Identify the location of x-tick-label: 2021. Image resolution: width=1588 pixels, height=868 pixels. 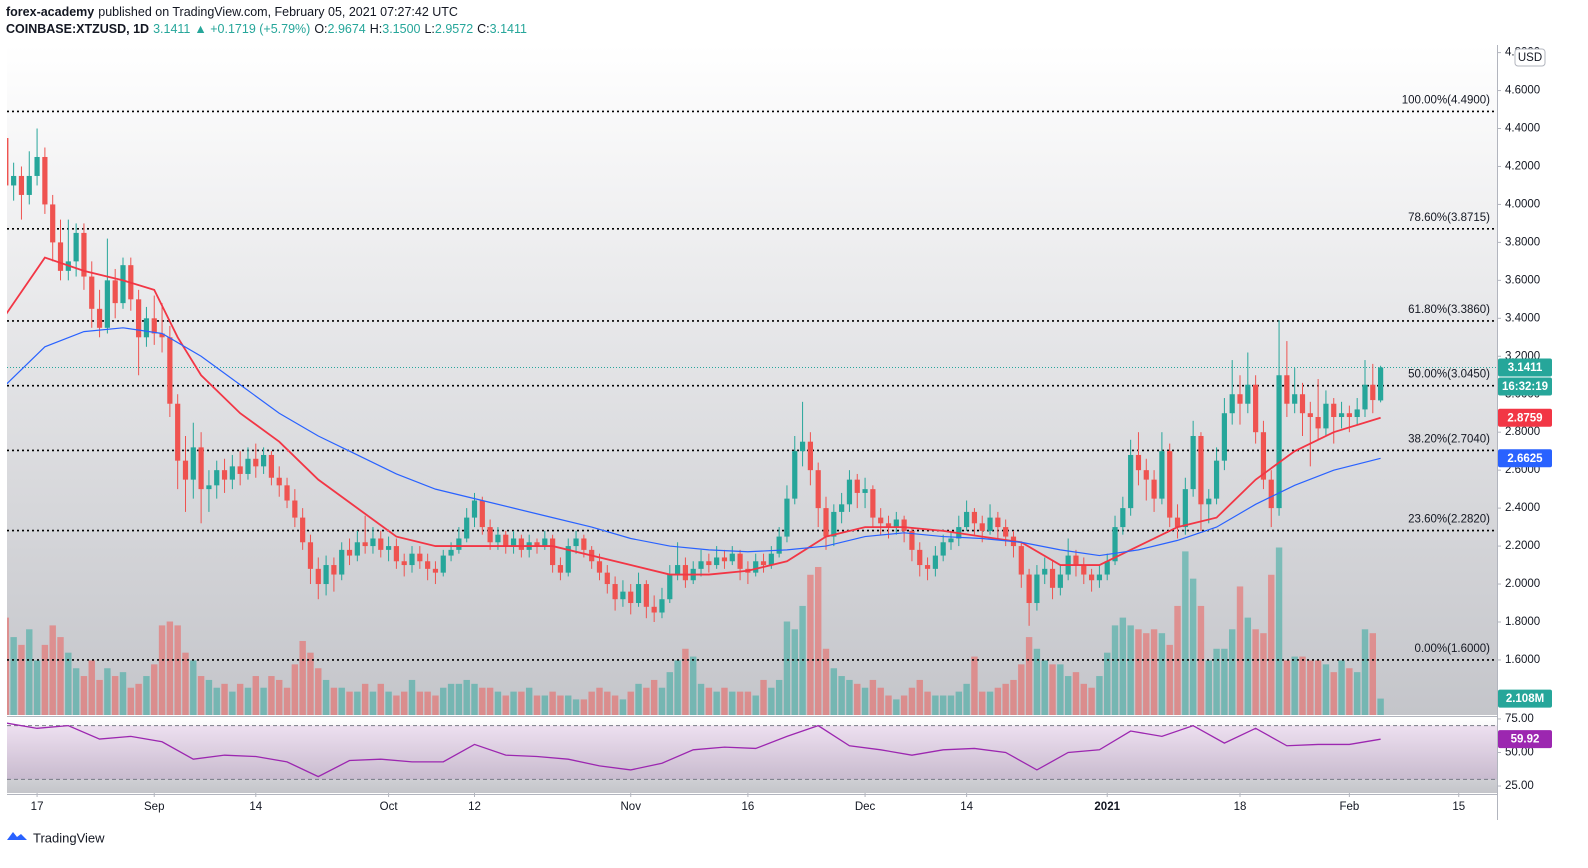
(1107, 807).